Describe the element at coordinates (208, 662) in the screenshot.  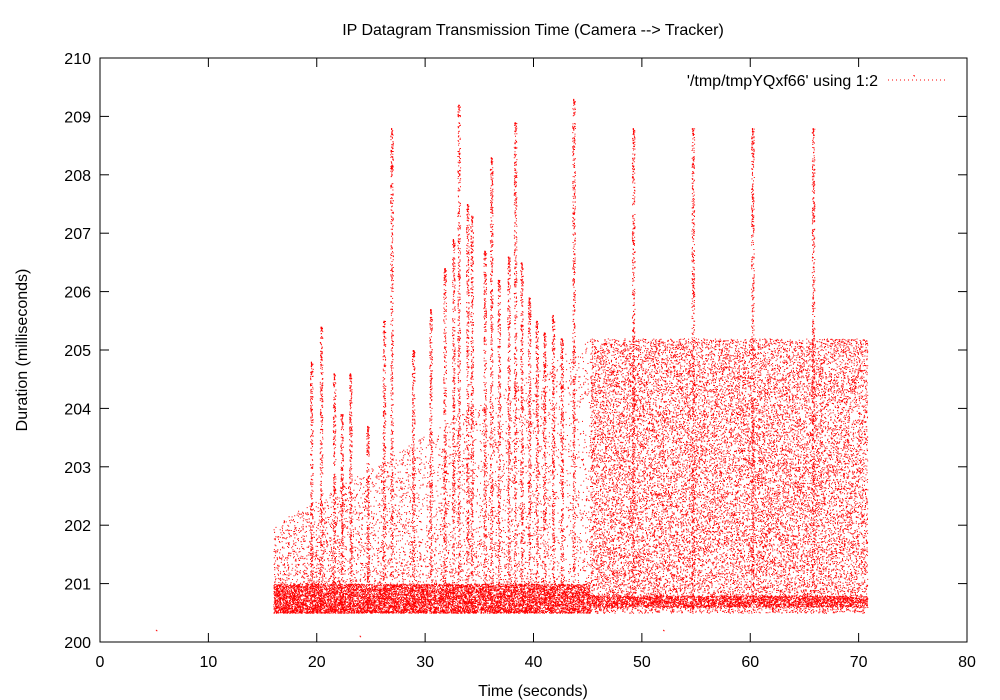
I see `x-tick-label: 10` at that location.